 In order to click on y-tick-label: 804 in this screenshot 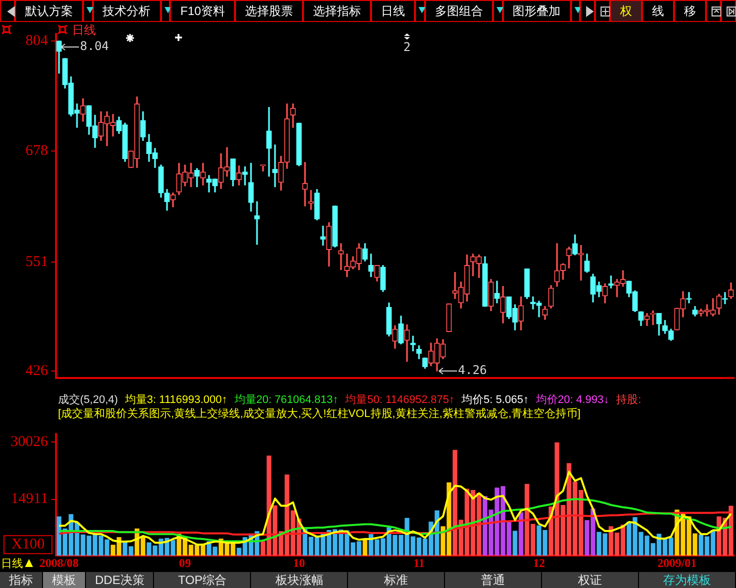, I will do `click(37, 40)`.